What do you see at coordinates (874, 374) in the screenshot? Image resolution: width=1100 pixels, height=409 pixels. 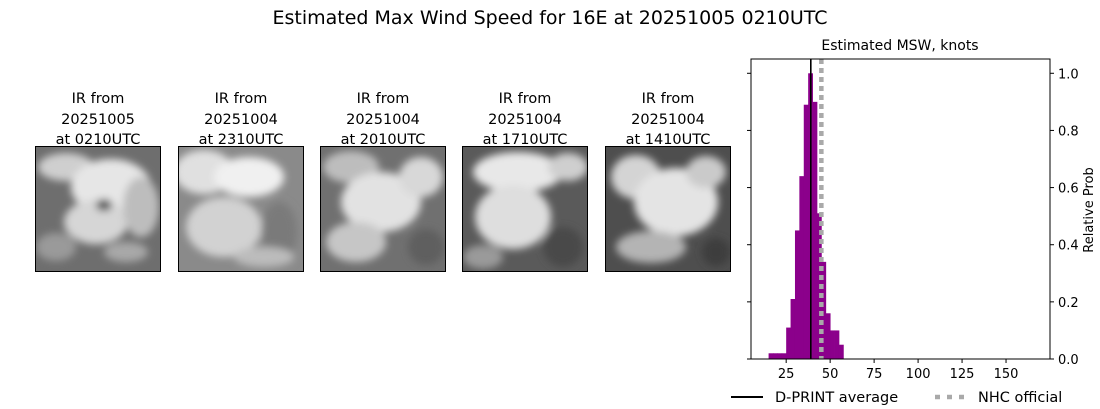 I see `x-tick-label: 75` at bounding box center [874, 374].